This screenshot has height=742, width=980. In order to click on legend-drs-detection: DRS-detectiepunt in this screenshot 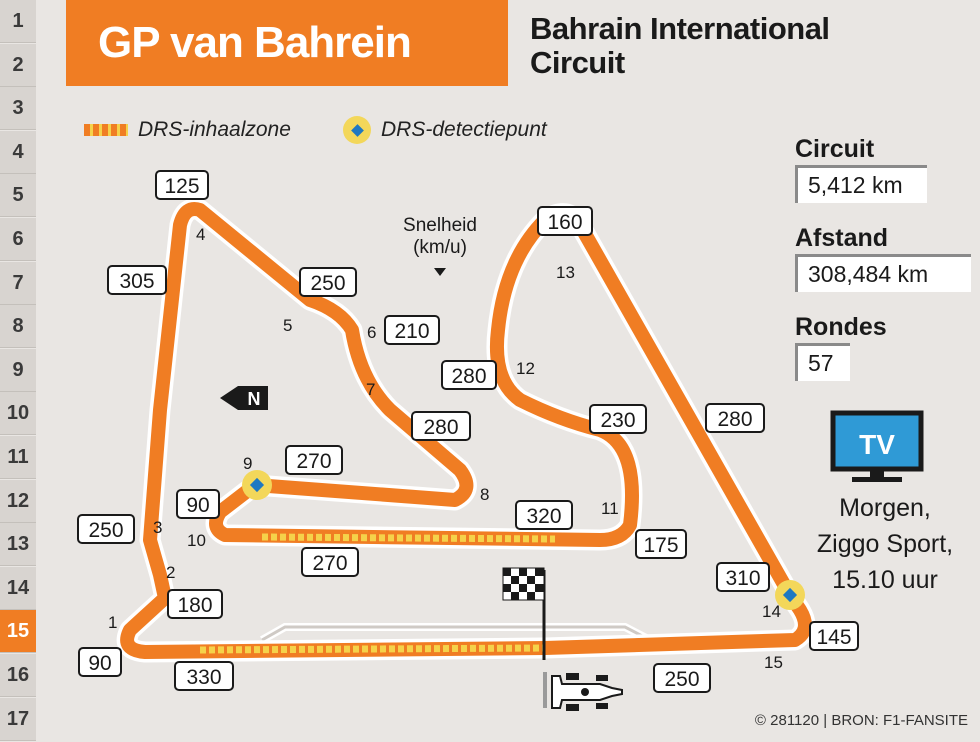, I will do `click(445, 130)`.